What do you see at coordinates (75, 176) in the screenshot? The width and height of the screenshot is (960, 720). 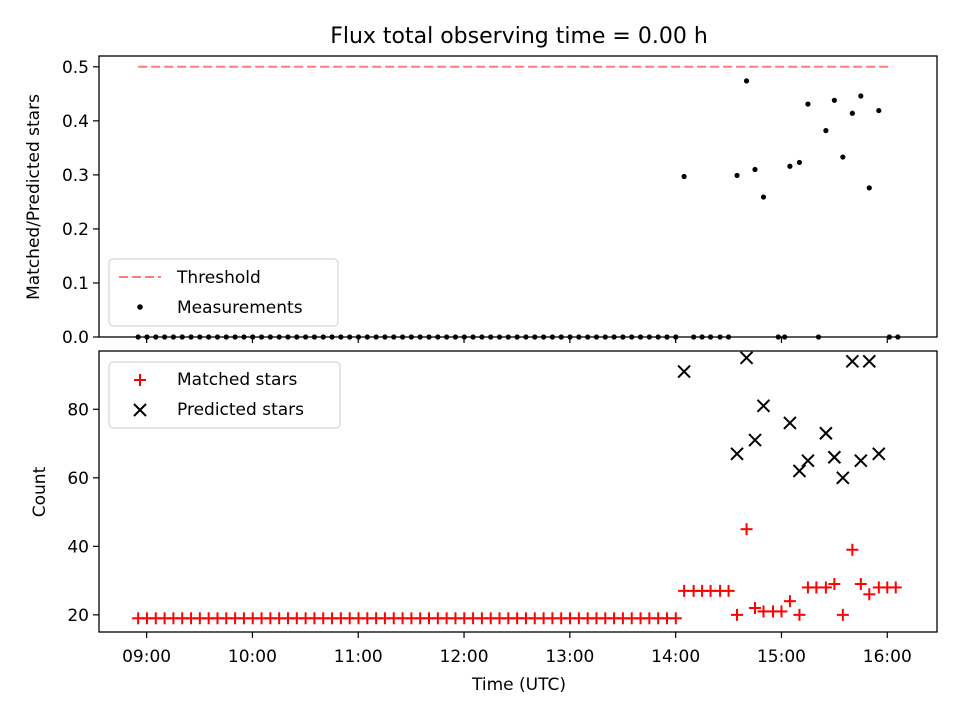 I see `top-y-tick-label: 0.3` at bounding box center [75, 176].